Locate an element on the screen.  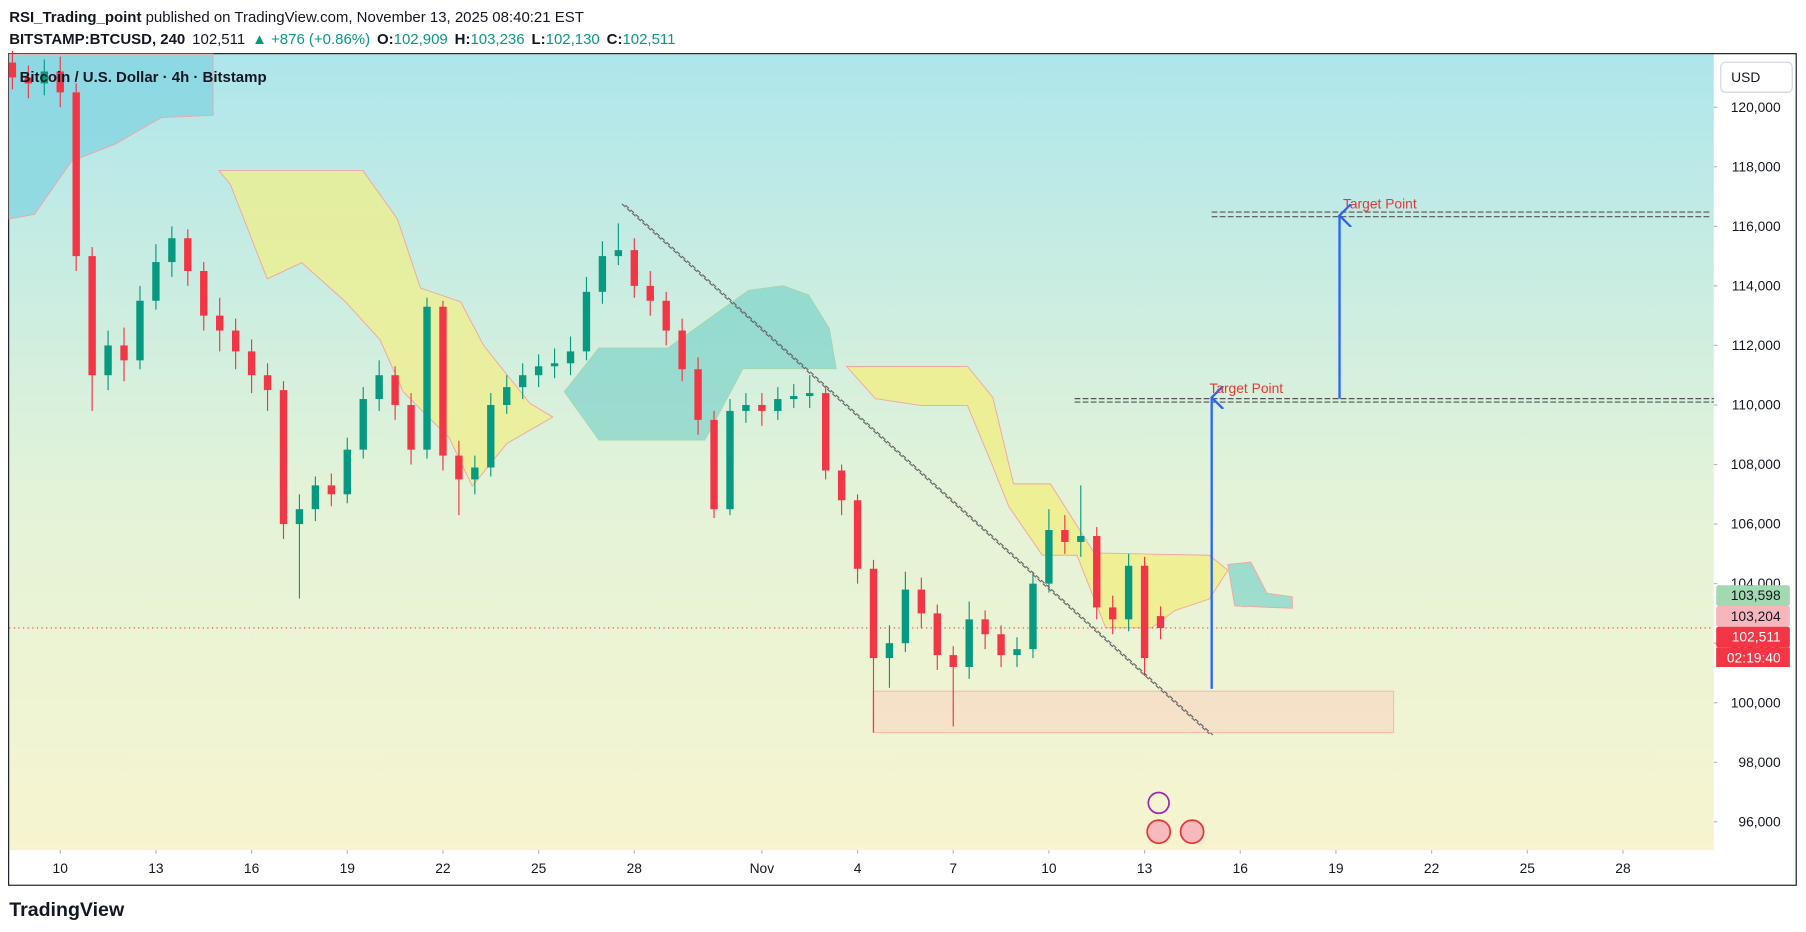
ohlc-key: L: is located at coordinates (538, 39).